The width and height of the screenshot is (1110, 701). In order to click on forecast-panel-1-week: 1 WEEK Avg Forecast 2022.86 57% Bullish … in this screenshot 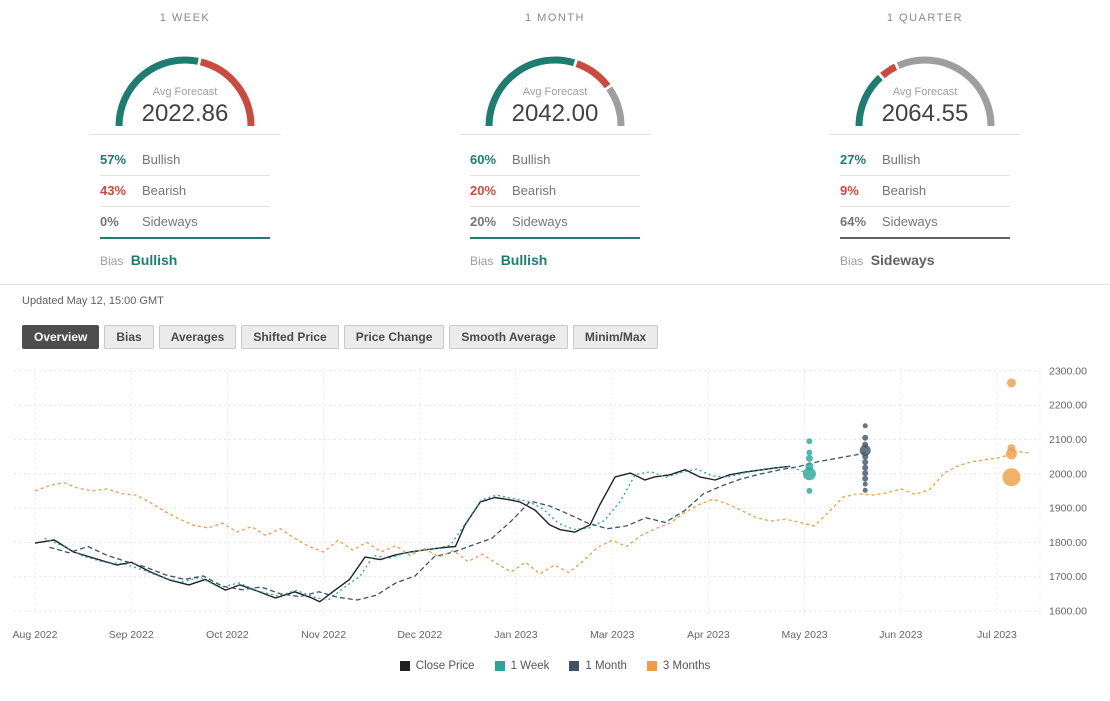, I will do `click(185, 140)`.